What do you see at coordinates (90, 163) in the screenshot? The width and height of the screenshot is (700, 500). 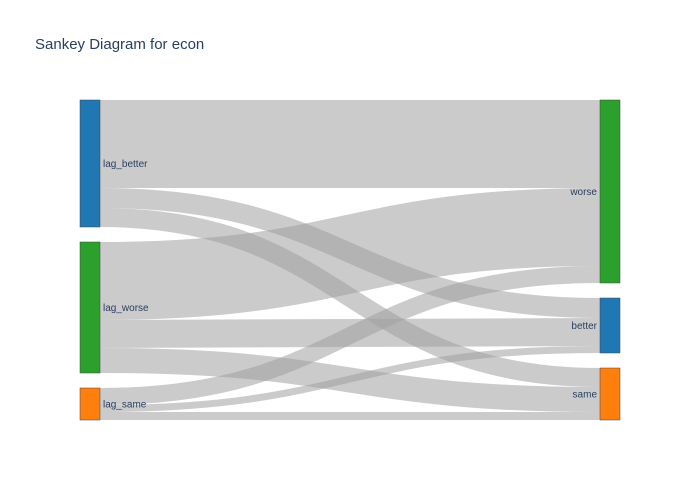 I see `node-lag_better` at bounding box center [90, 163].